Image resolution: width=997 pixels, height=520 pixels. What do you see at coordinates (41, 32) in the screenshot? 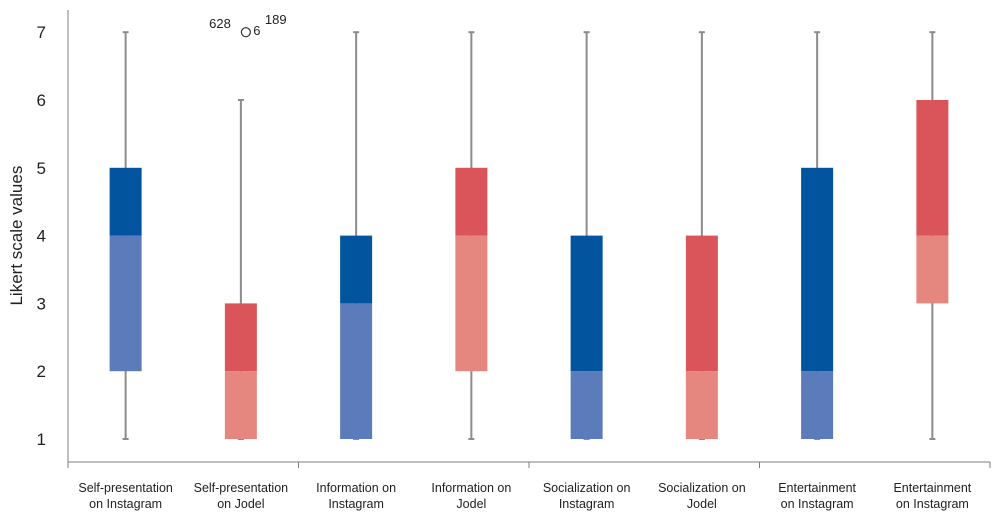
I see `y-tick-label: 7` at bounding box center [41, 32].